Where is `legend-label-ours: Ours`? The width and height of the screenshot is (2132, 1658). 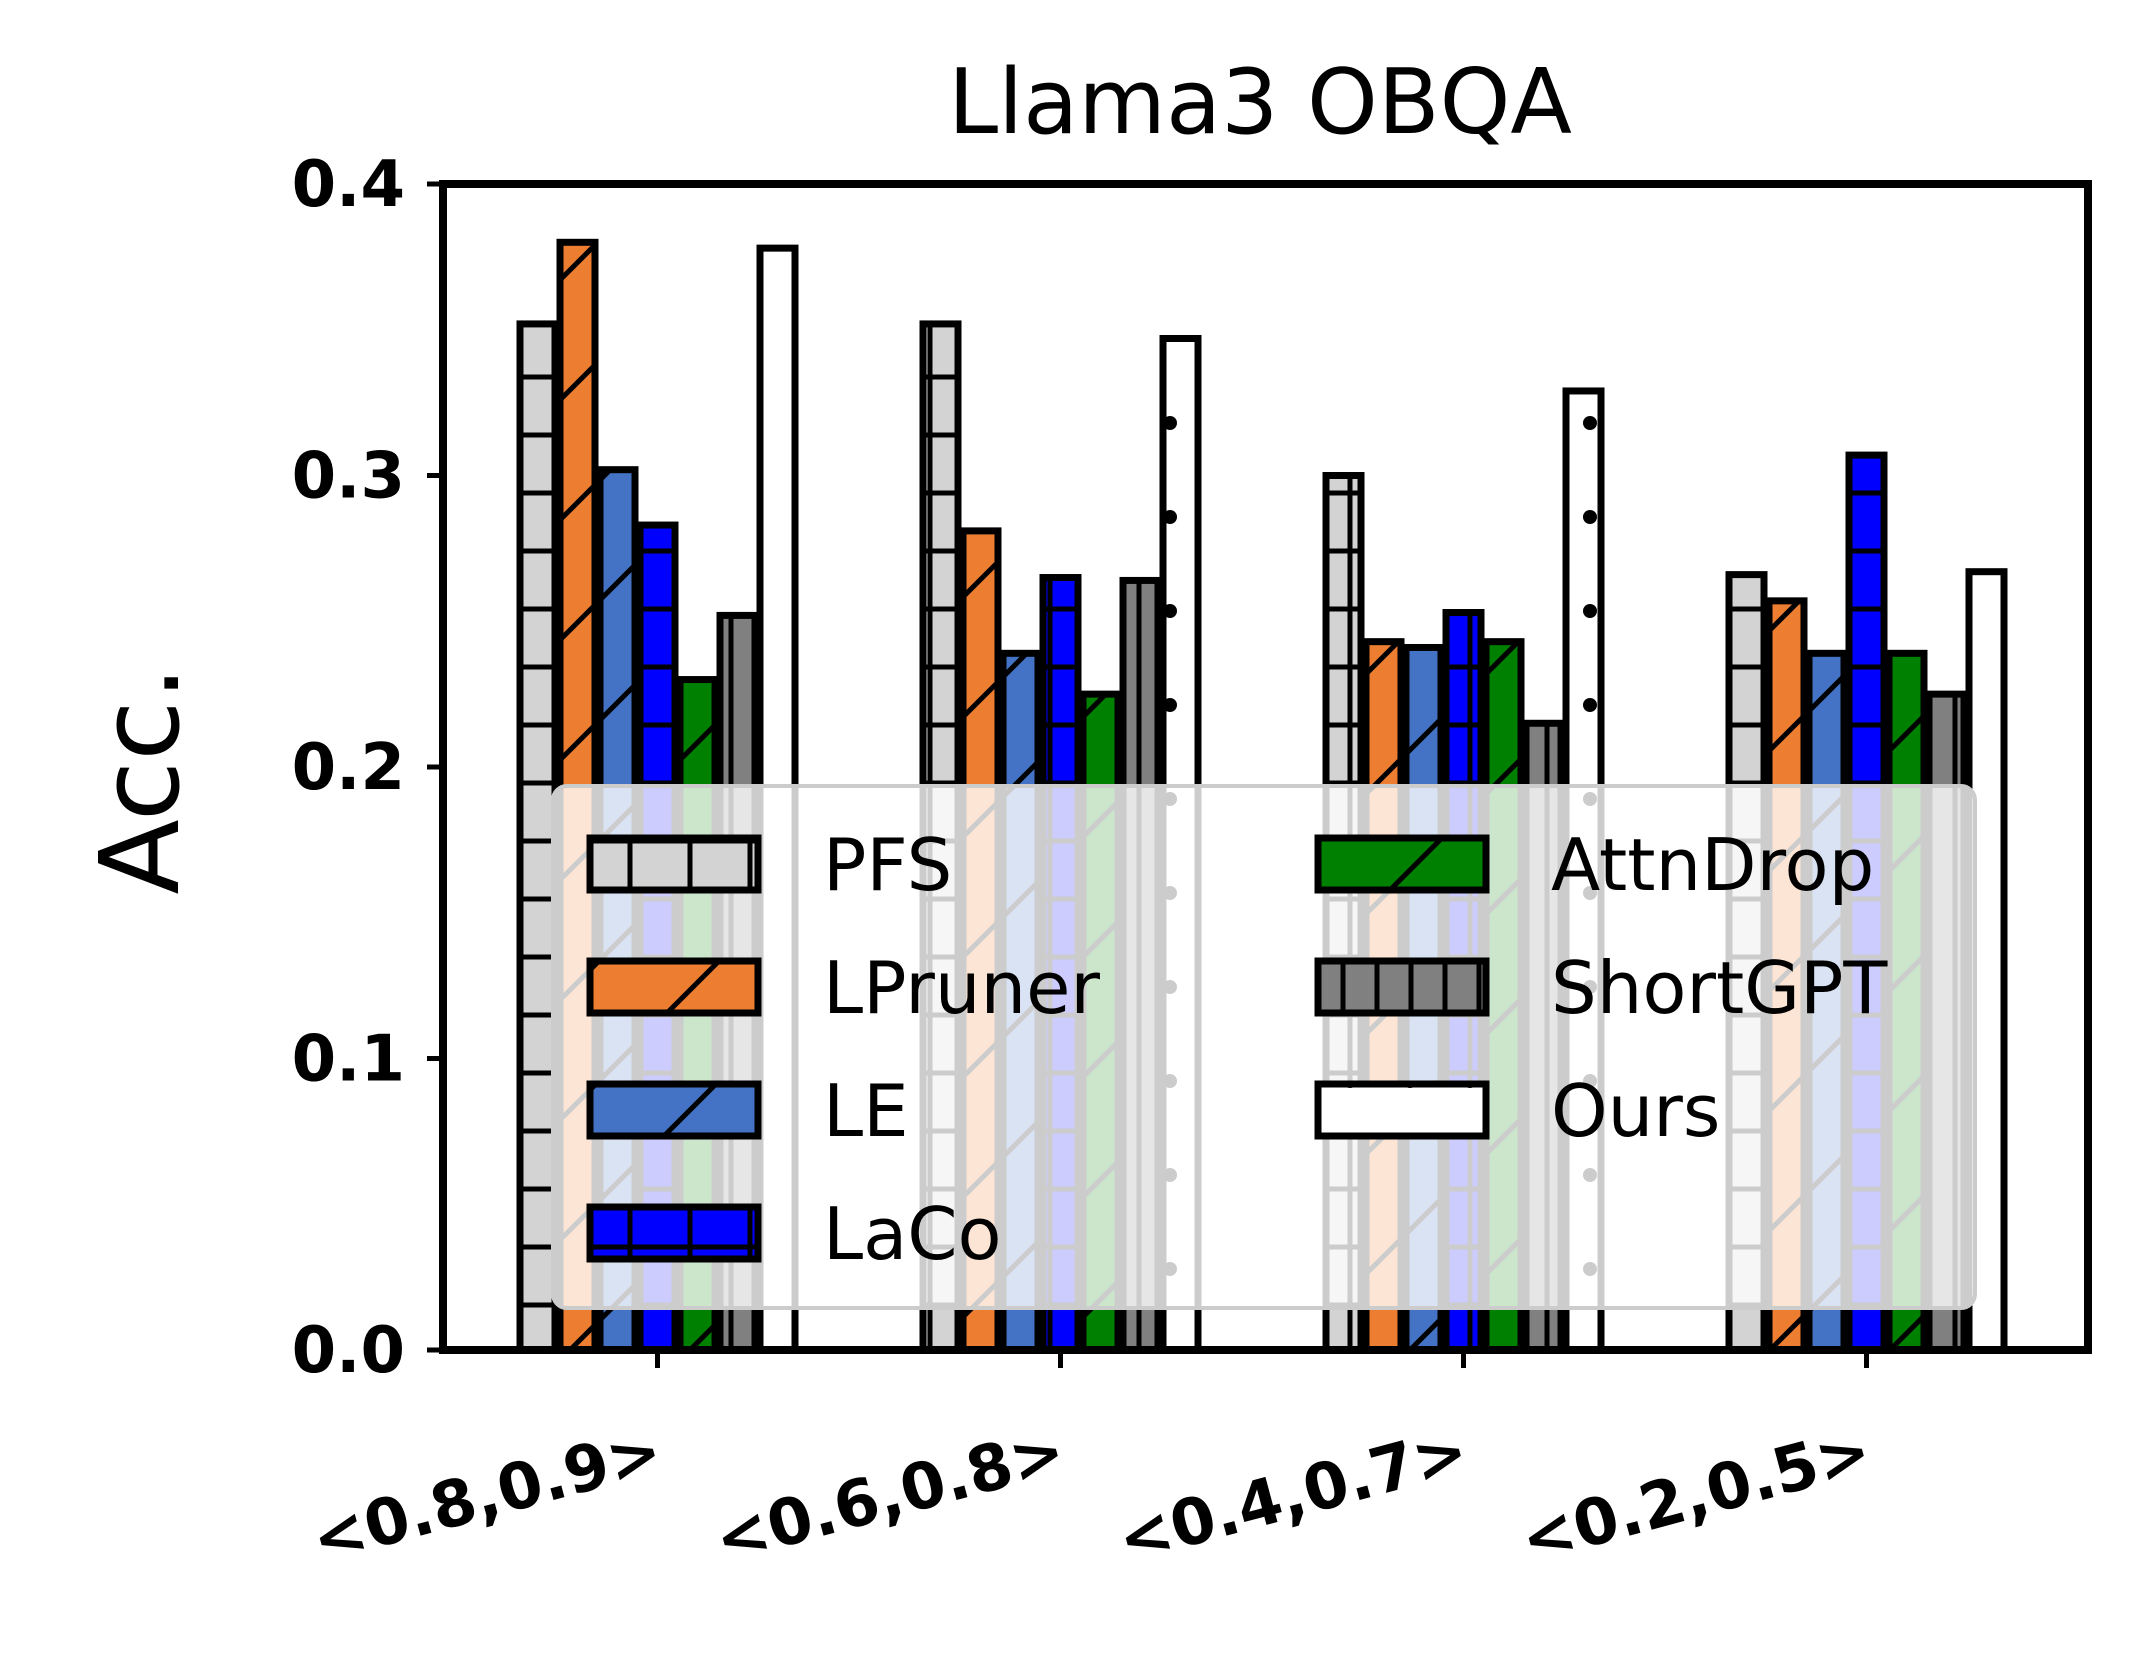 legend-label-ours: Ours is located at coordinates (1635, 1111).